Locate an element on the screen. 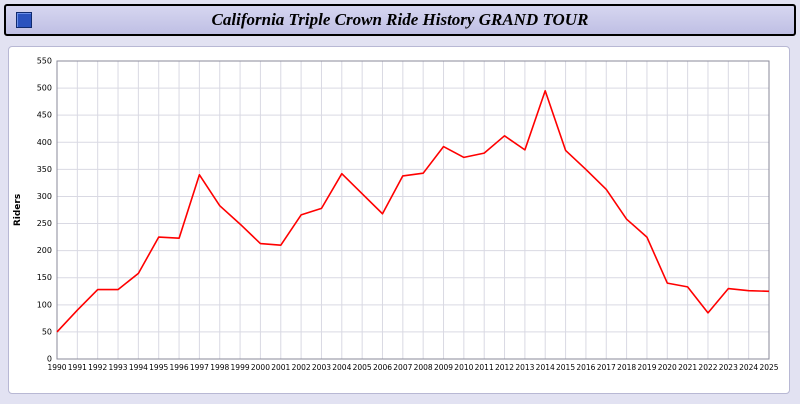 The height and width of the screenshot is (404, 800). svg-text: 300 is located at coordinates (44, 196).